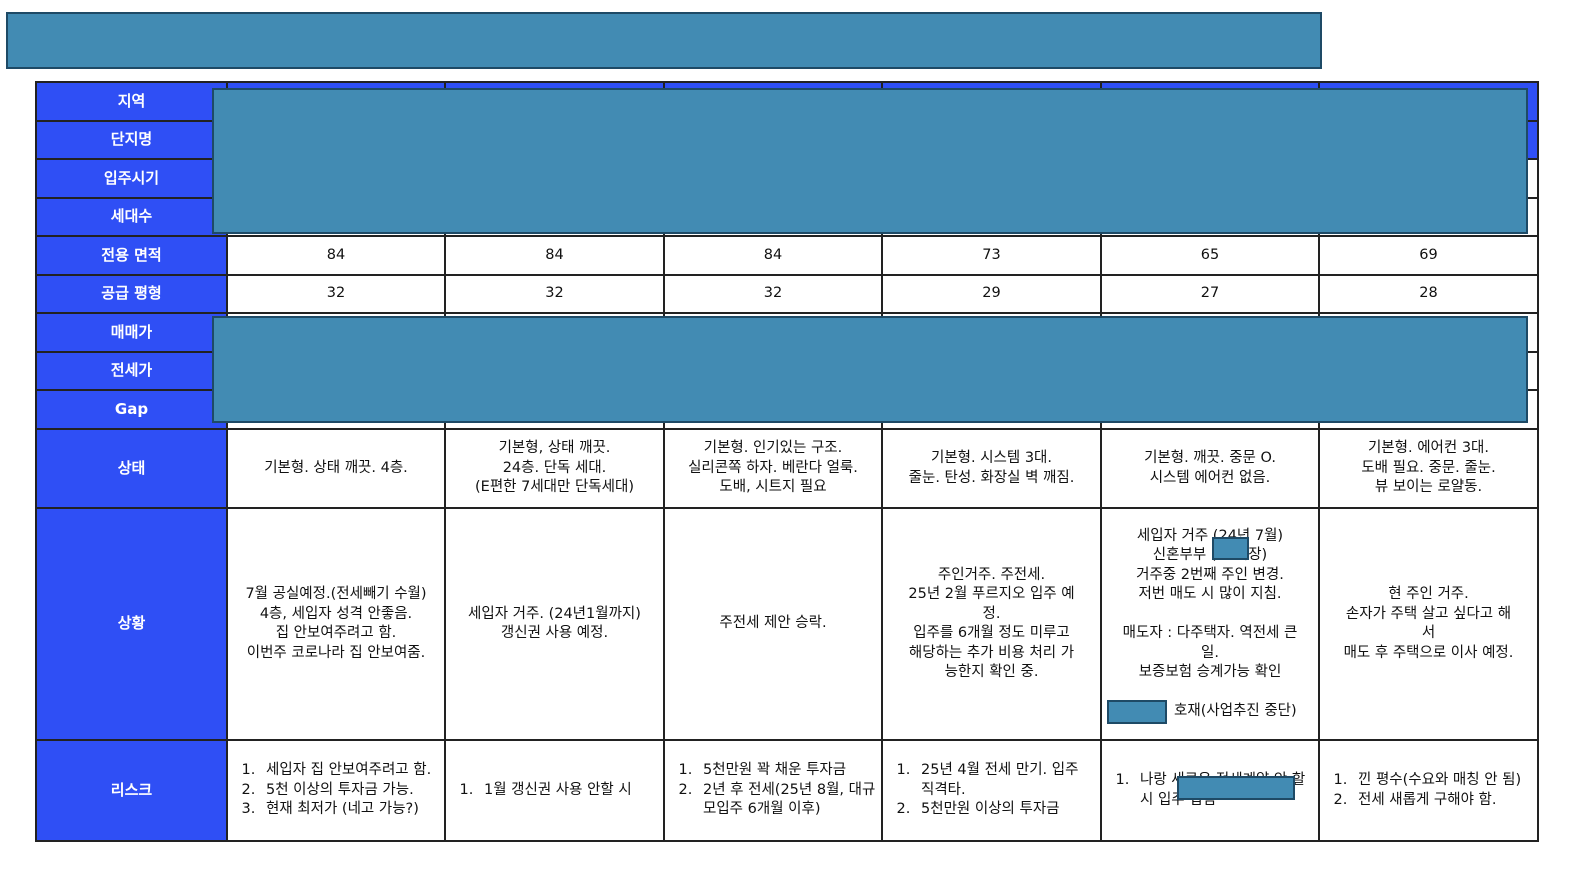 The image size is (1589, 894). Describe the element at coordinates (991, 468) in the screenshot. I see `condition-cell: 기본형. 시스템 3대. 줄눈. 탄성. 화장실 벽 깨짐.` at that location.